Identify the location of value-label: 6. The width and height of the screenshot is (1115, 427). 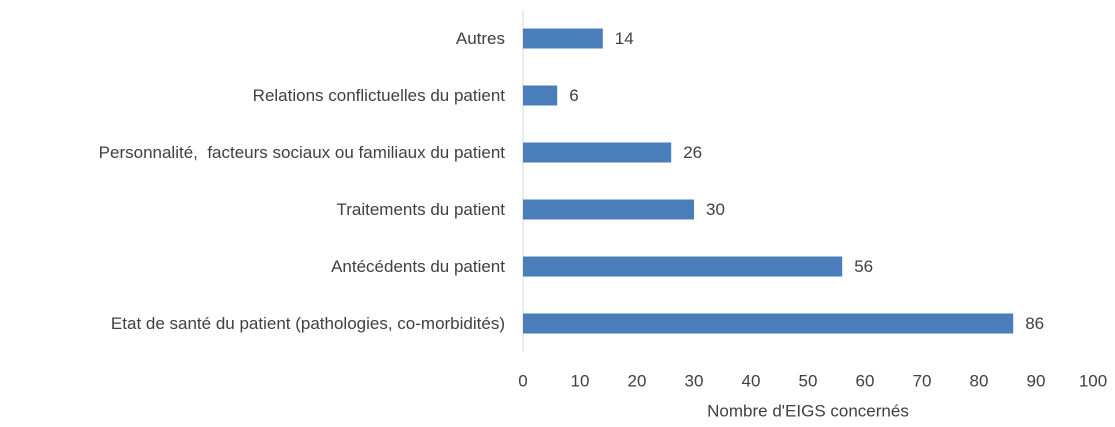
(573, 95).